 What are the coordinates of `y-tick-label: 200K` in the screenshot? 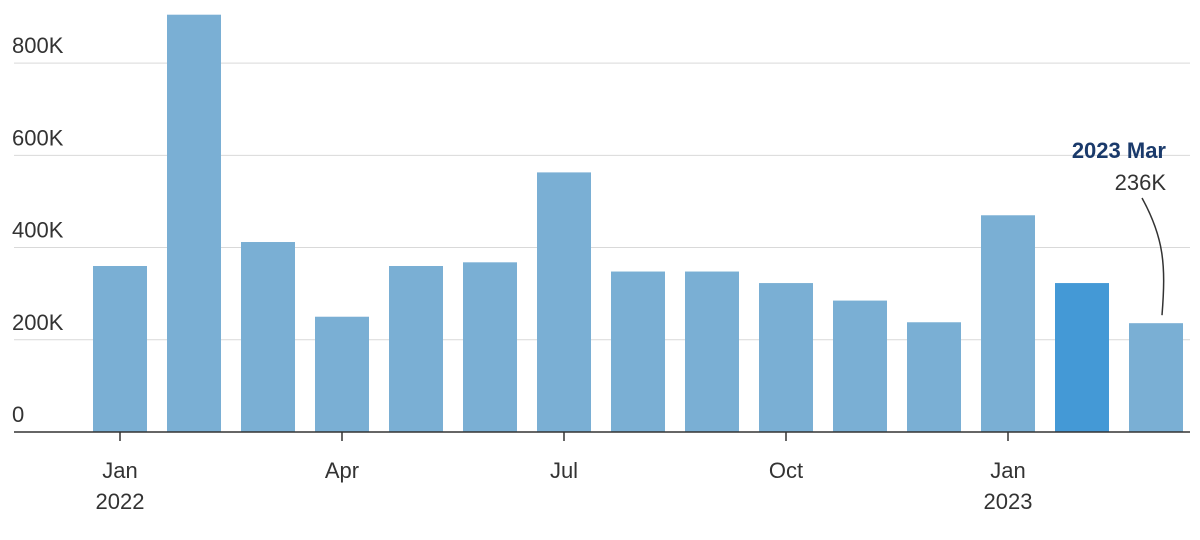 It's located at (38, 322).